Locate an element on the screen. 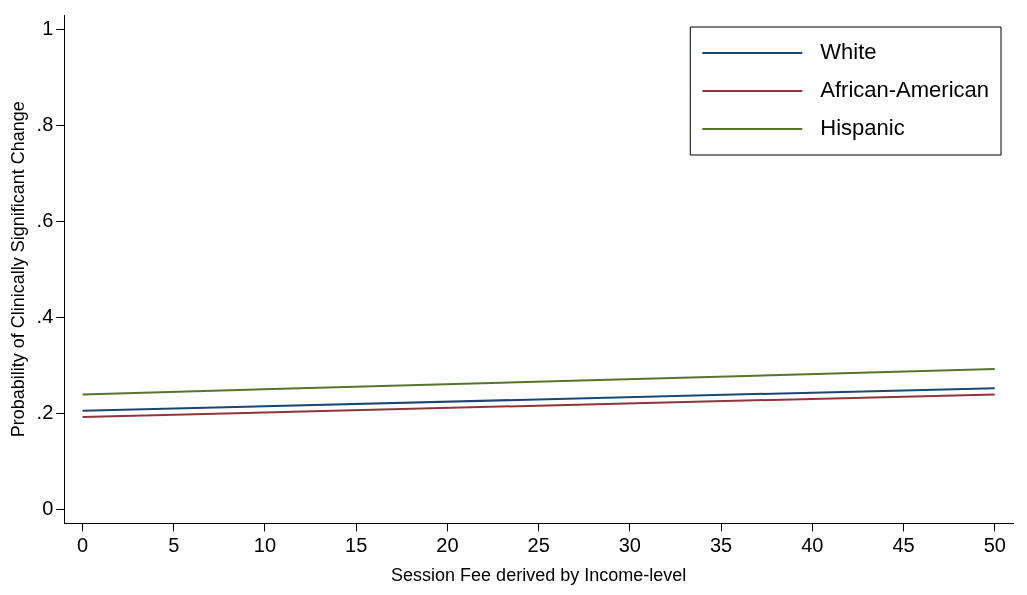 This screenshot has width=1027, height=595. y-tick-label: 0 is located at coordinates (48, 507).